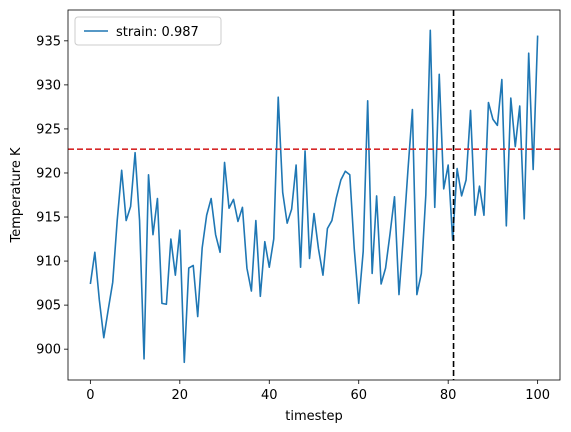 This screenshot has height=432, width=571. What do you see at coordinates (48, 85) in the screenshot?
I see `y-tick-label: 930` at bounding box center [48, 85].